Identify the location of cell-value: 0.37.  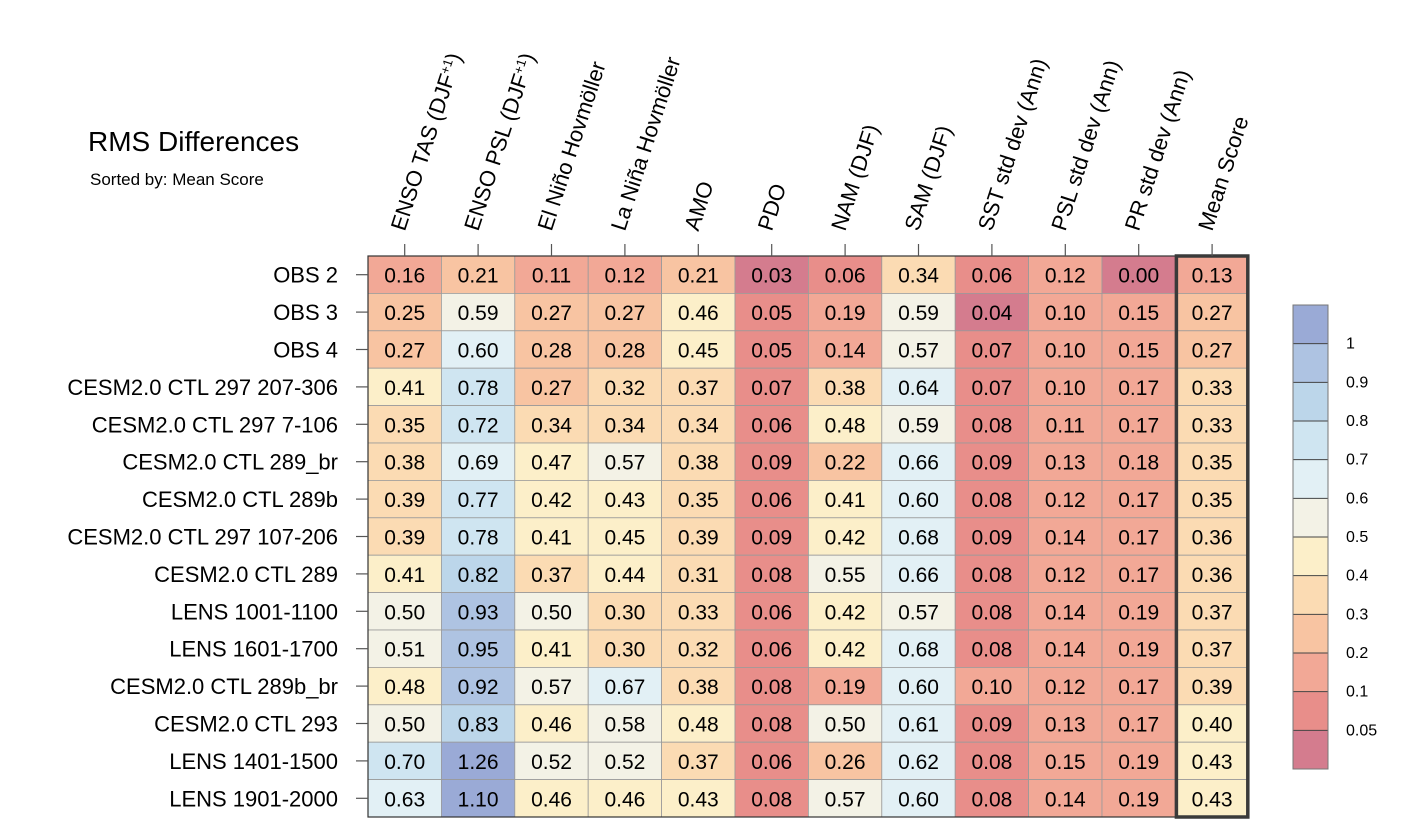
(698, 388).